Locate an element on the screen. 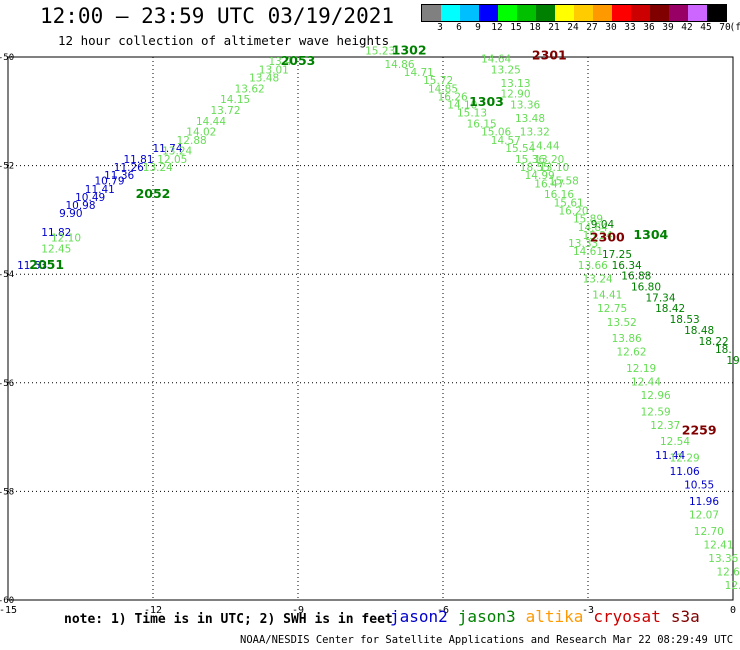  data-label-jason3: 15.06 is located at coordinates (496, 133).